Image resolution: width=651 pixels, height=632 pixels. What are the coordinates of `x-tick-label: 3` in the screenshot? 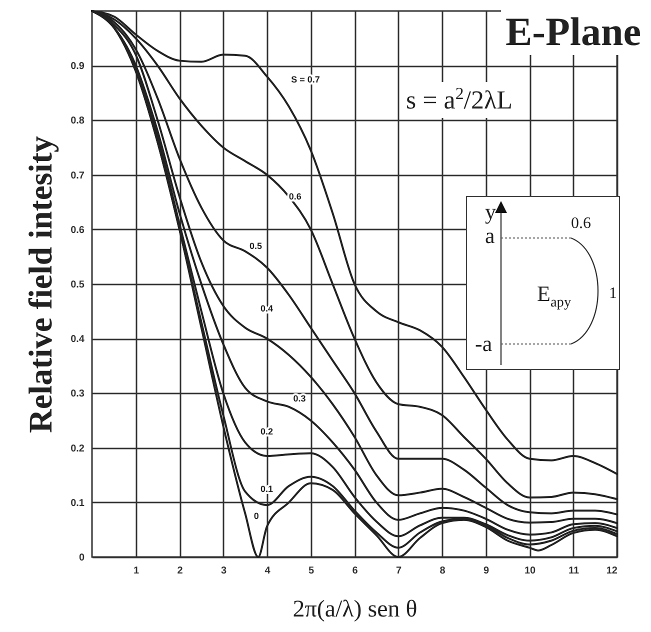 It's located at (223, 571).